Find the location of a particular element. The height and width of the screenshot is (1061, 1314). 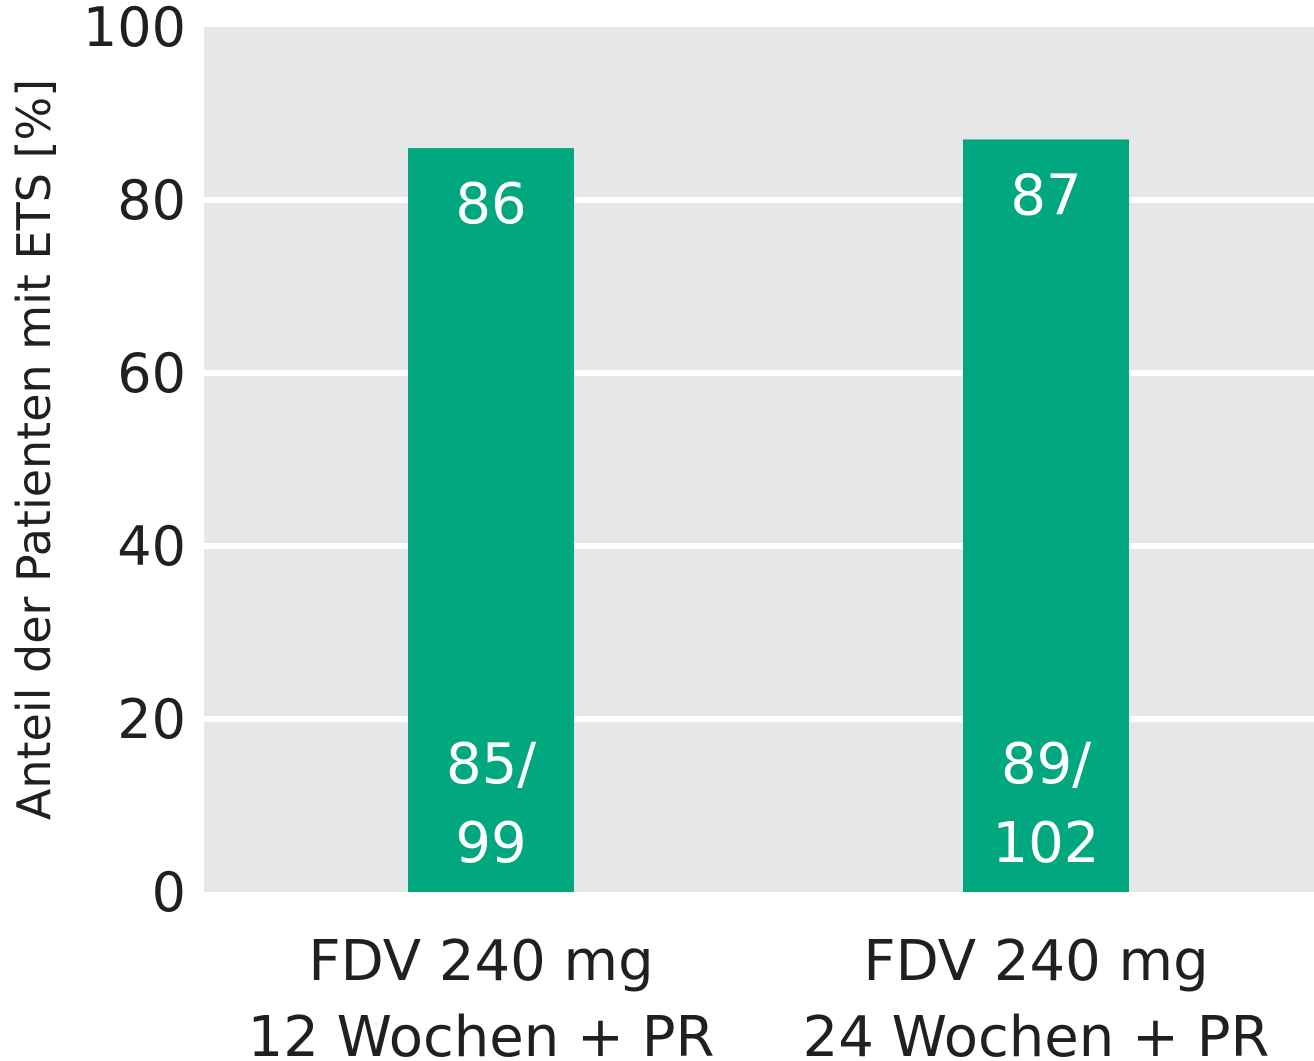

bar-count-label-numerator: 89/ is located at coordinates (1046, 764).